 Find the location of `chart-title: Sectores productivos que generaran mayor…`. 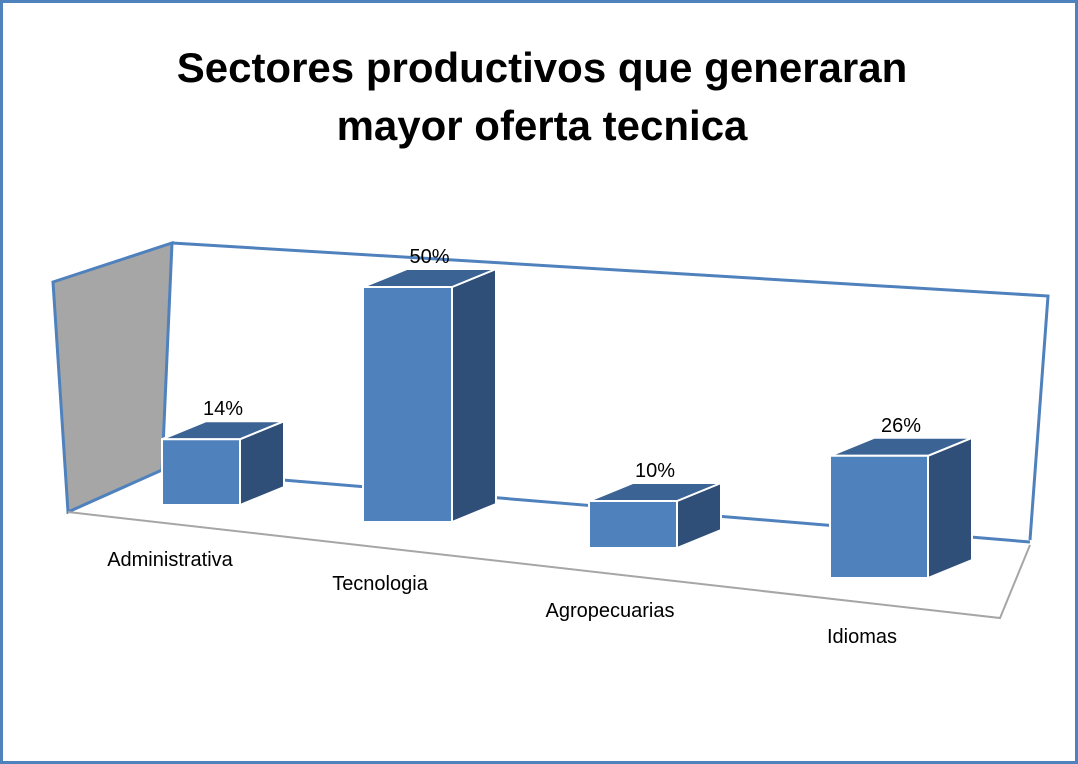

chart-title: Sectores productivos que generaran mayor… is located at coordinates (542, 96).